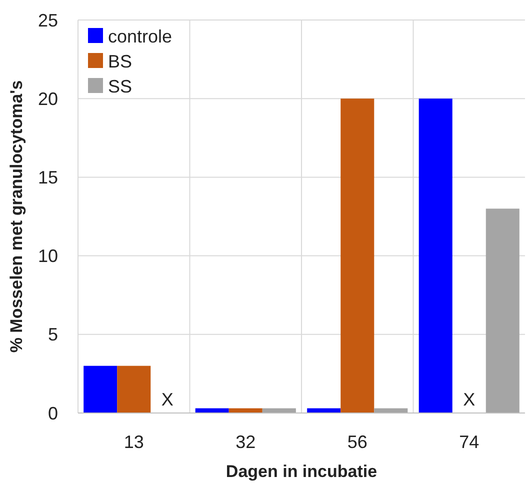 The width and height of the screenshot is (529, 483). I want to click on x-tick-label: 32, so click(246, 442).